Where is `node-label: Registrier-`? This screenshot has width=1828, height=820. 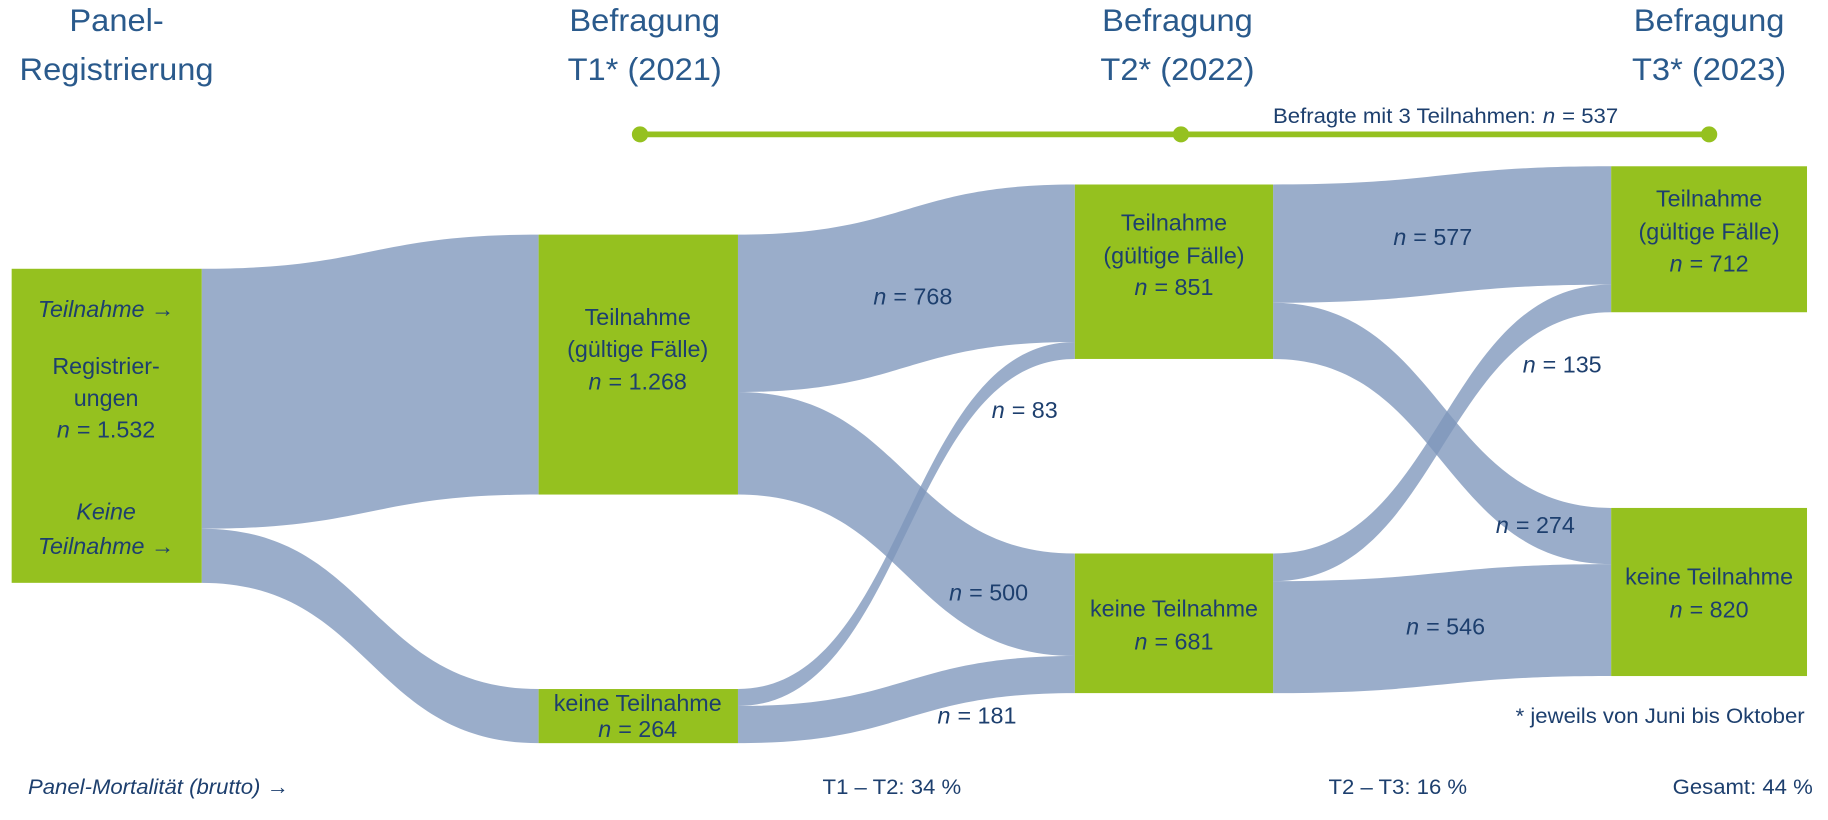 node-label: Registrier- is located at coordinates (105, 366).